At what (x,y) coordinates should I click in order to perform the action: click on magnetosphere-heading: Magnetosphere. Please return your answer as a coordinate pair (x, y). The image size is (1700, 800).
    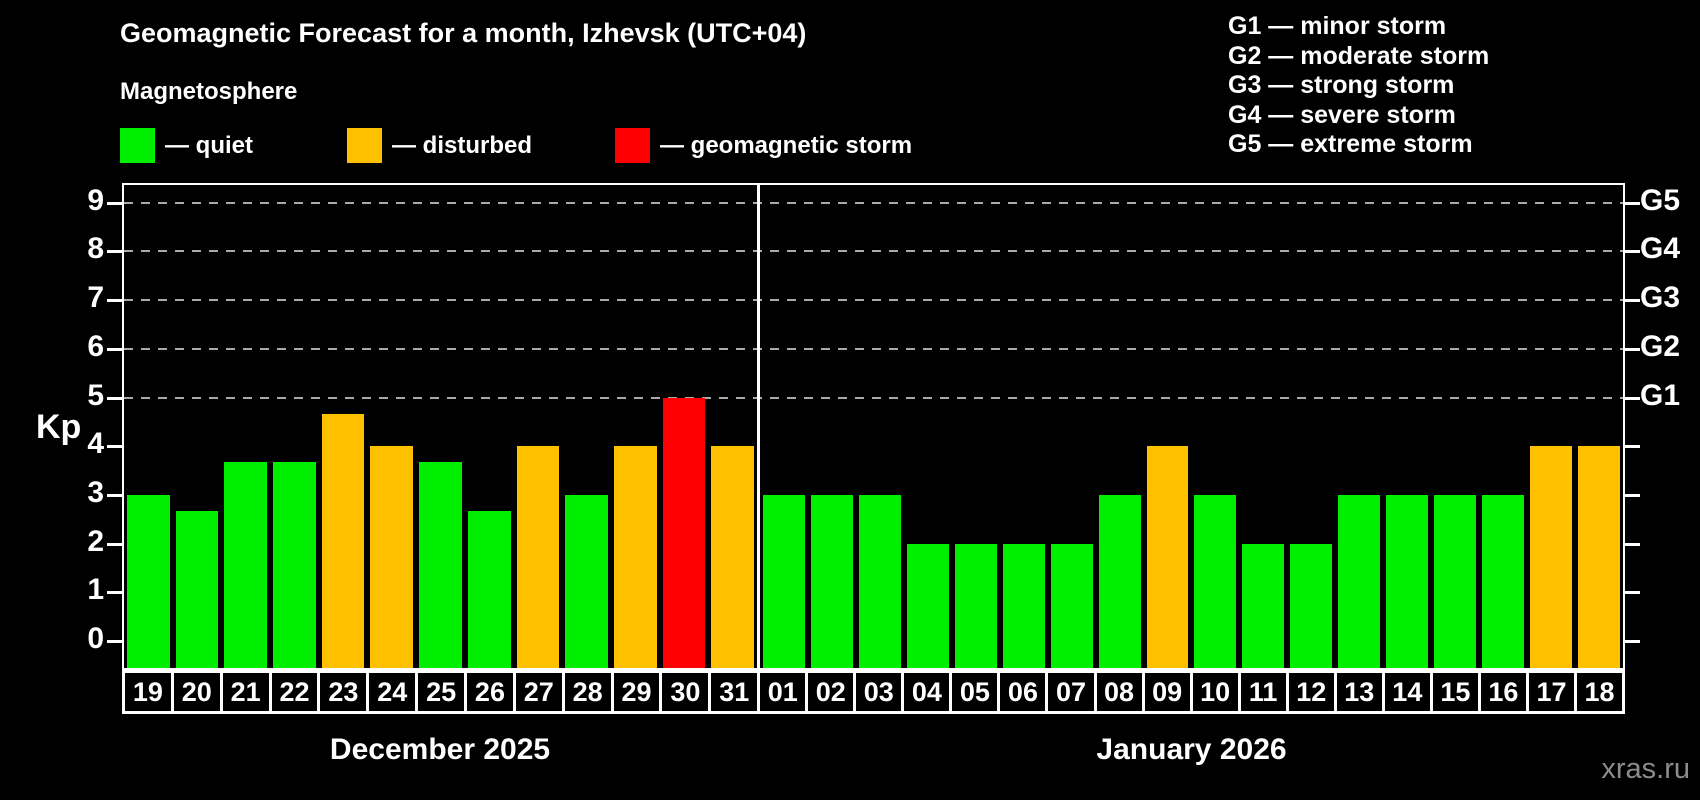
    Looking at the image, I should click on (209, 91).